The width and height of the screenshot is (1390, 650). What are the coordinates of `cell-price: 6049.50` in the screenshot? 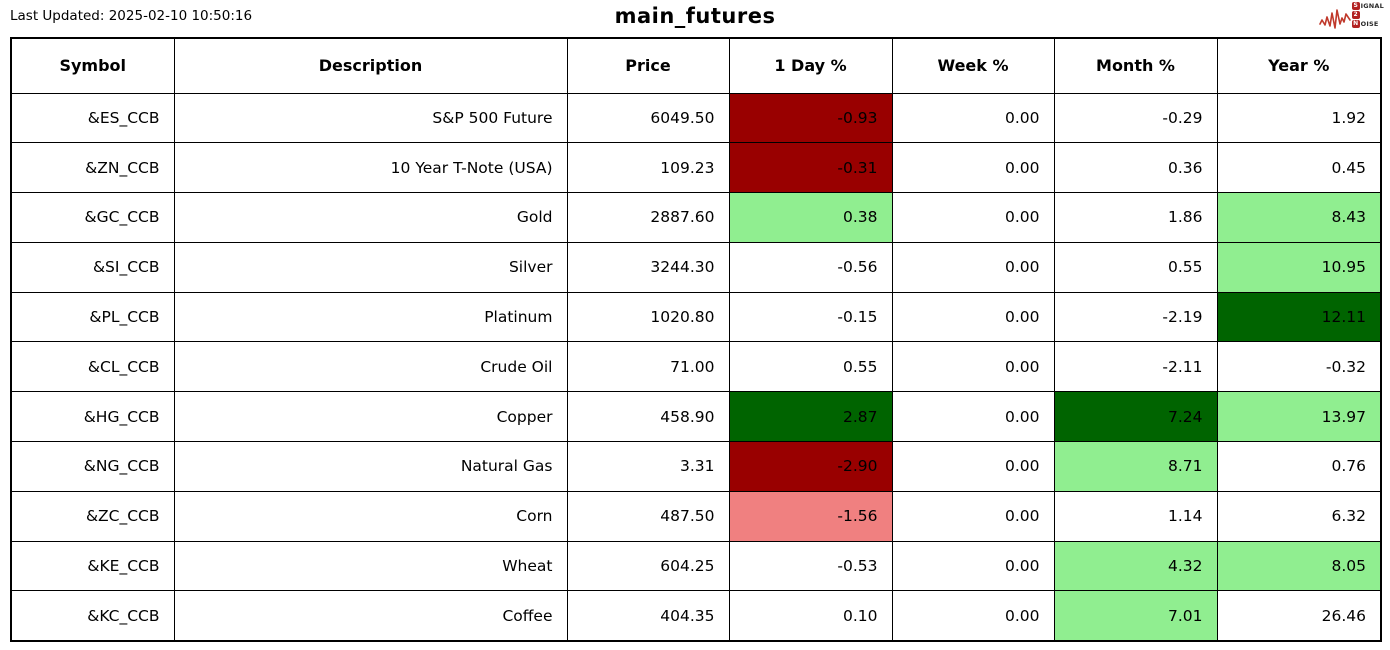 It's located at (648, 118).